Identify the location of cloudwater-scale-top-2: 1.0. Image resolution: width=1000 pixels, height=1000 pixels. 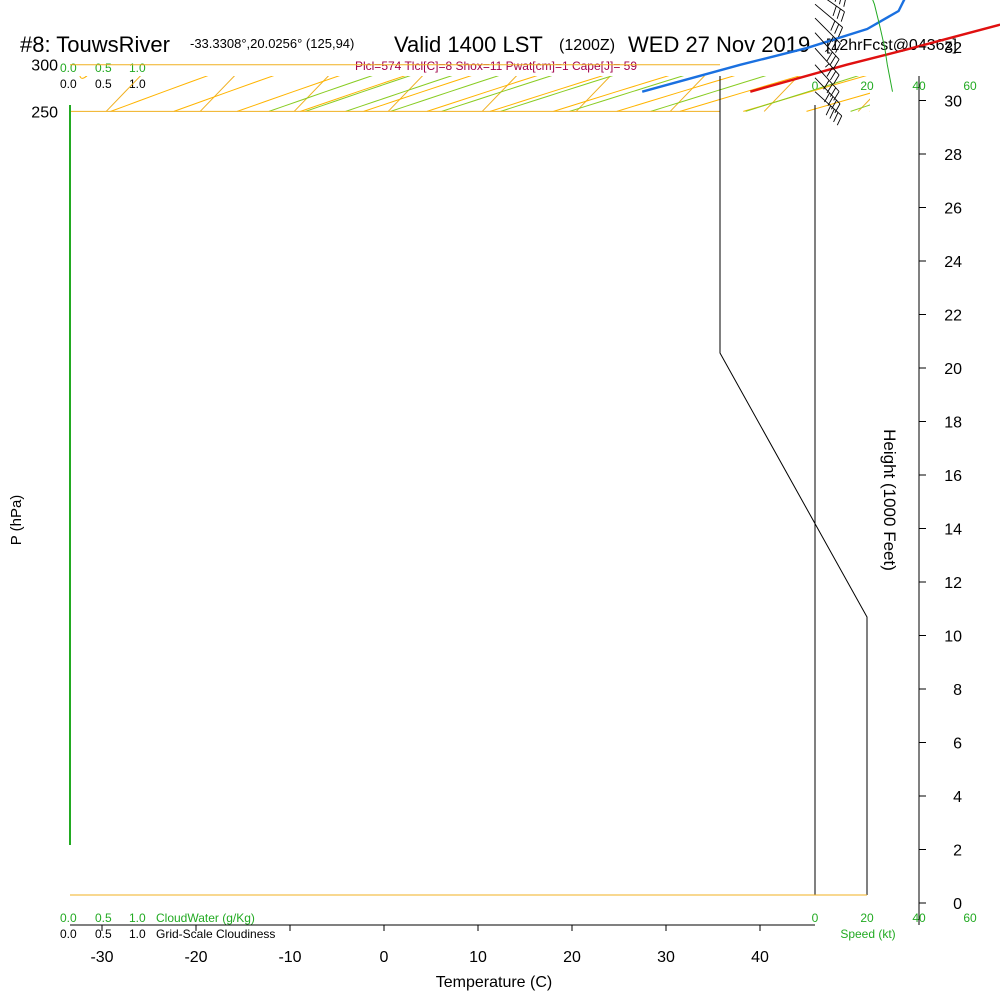
(137, 68).